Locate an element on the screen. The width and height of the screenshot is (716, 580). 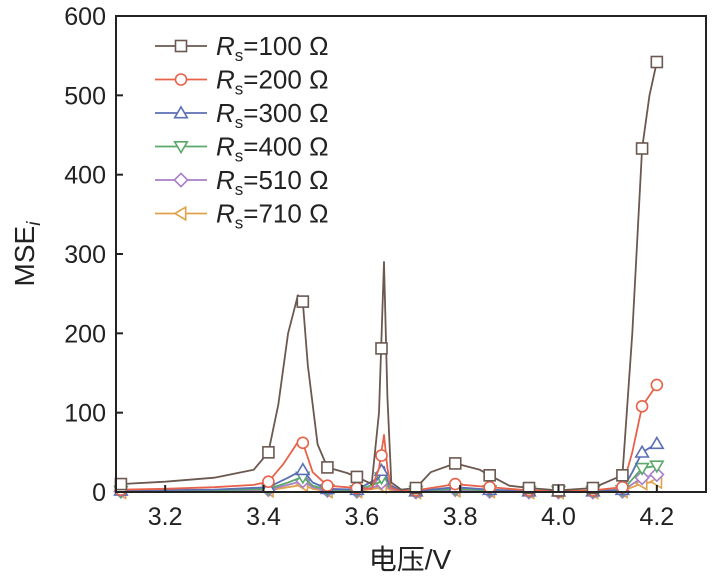
legend-label: Rs=200 Ω is located at coordinates (272, 82).